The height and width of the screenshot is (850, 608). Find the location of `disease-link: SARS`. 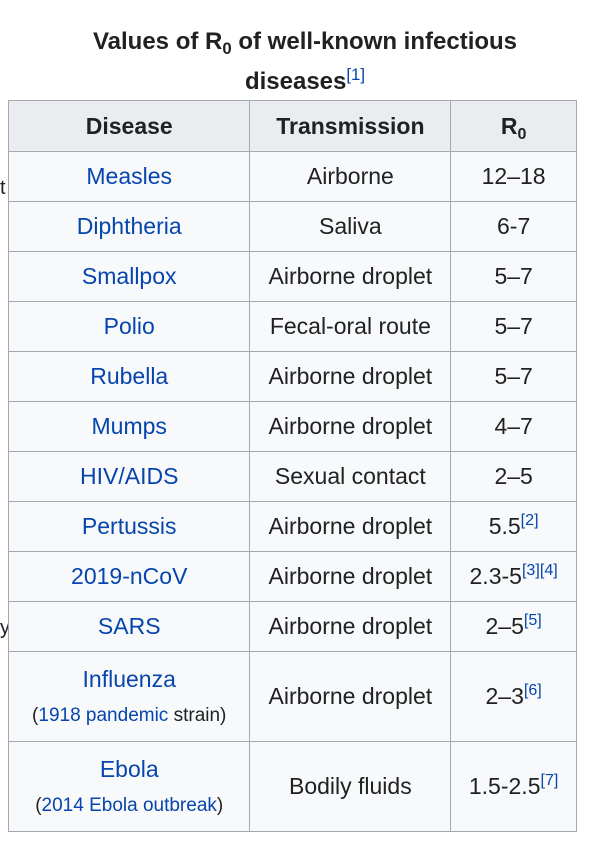

disease-link: SARS is located at coordinates (129, 626).